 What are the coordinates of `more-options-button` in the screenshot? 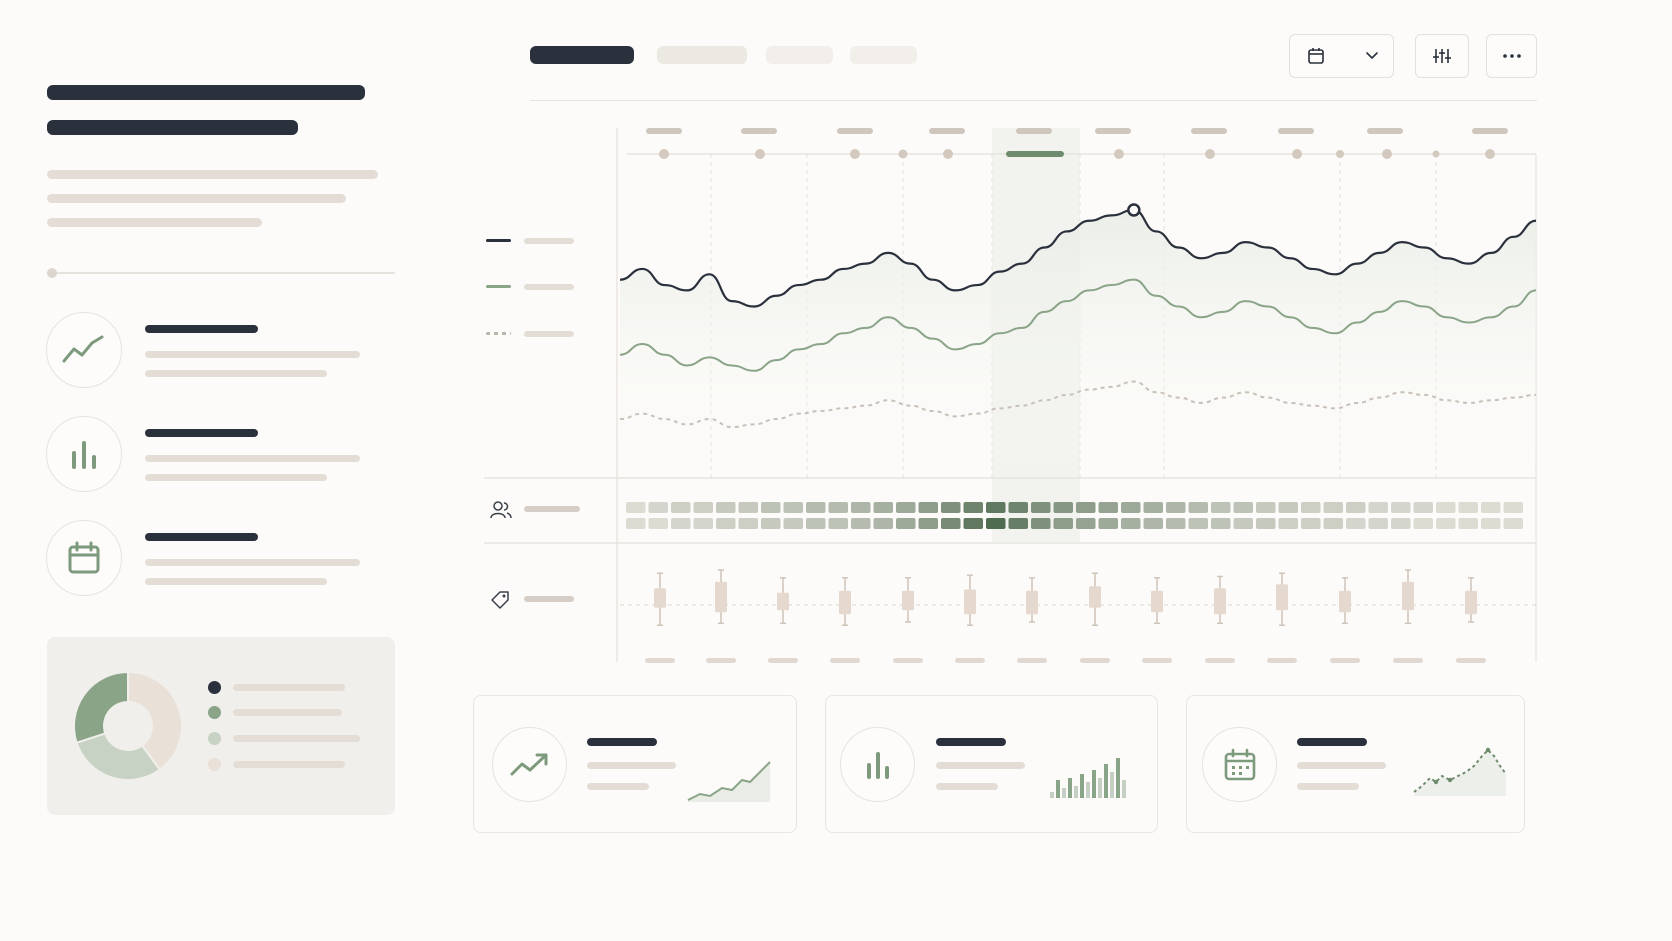 It's located at (1511, 56).